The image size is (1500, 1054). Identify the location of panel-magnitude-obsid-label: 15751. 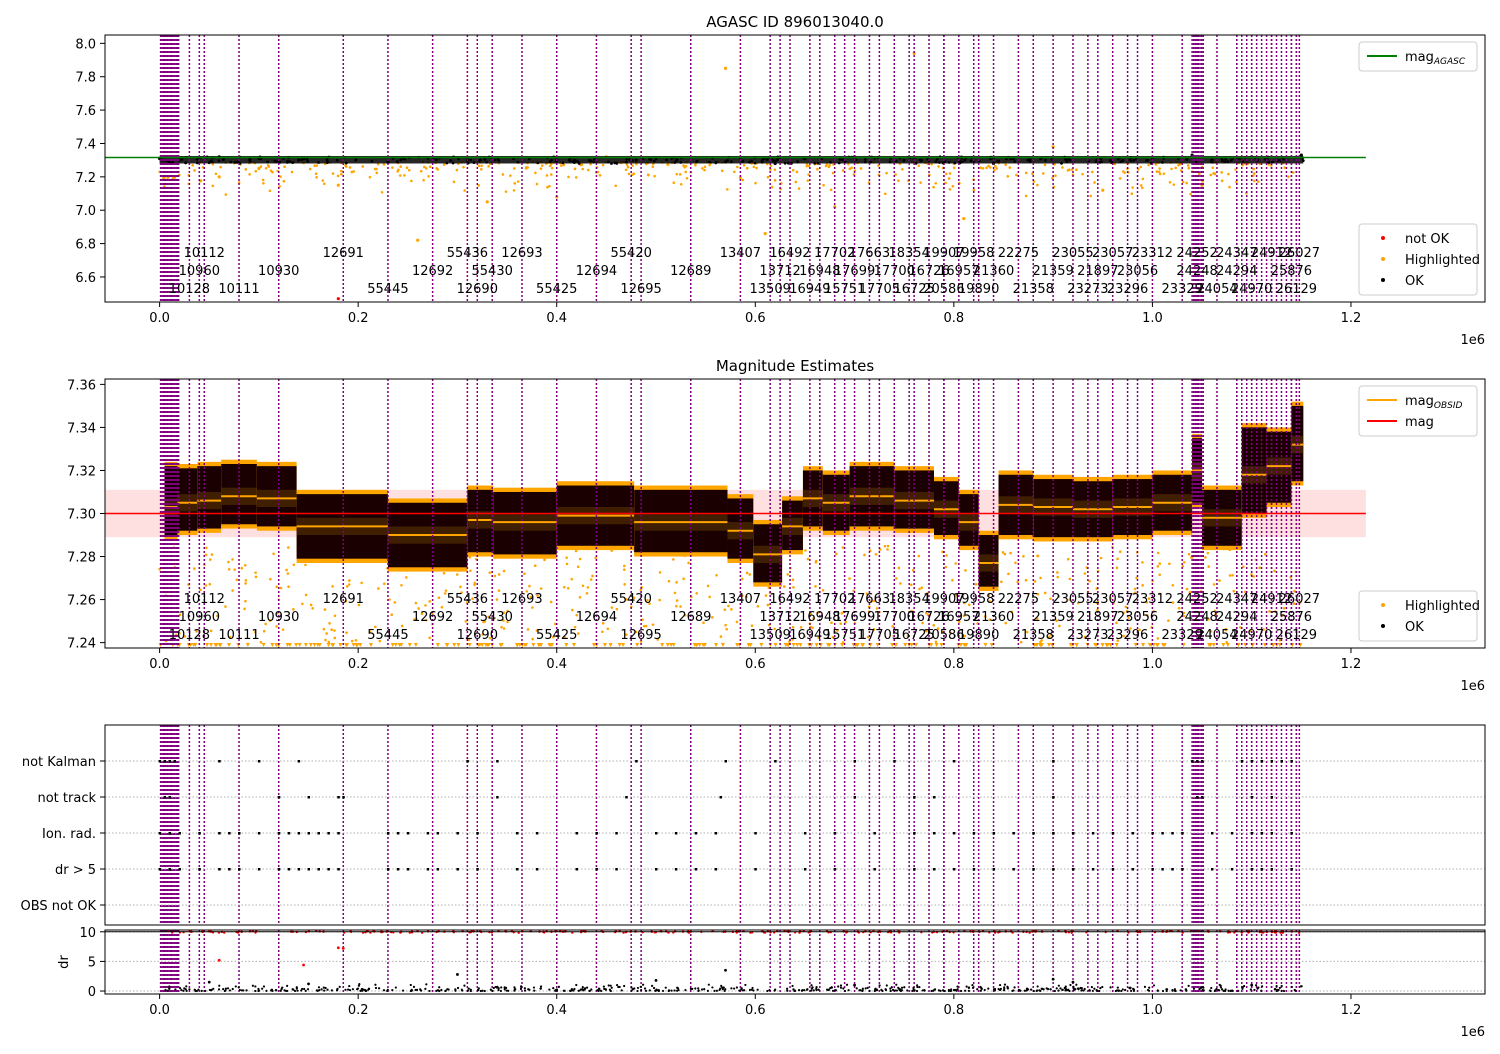
(844, 635).